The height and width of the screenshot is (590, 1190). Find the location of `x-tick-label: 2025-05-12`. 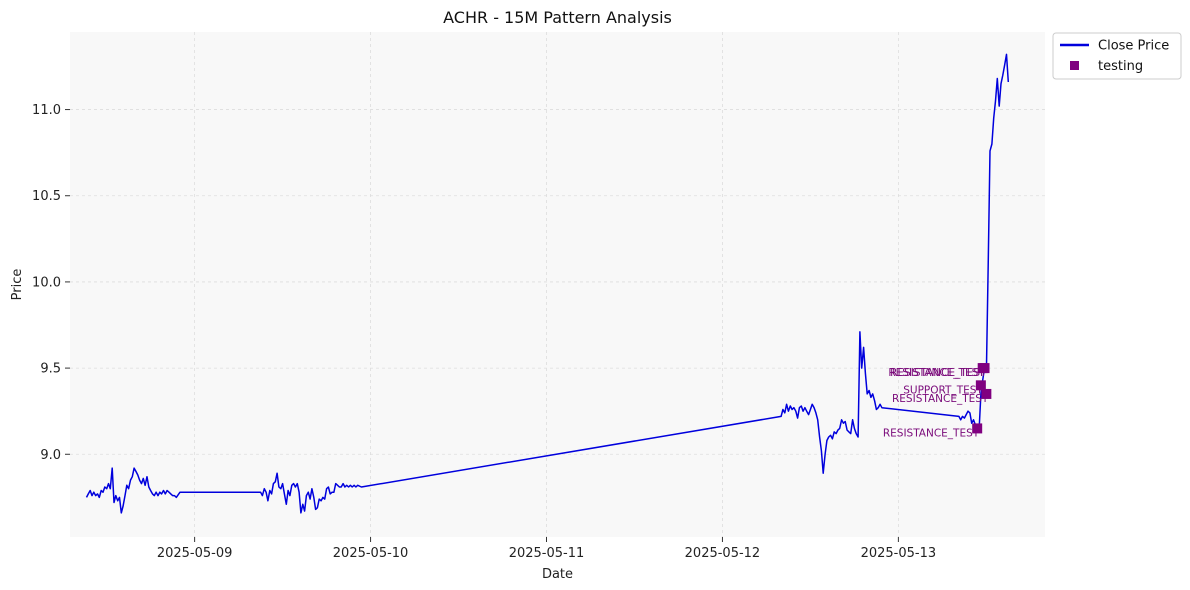

x-tick-label: 2025-05-12 is located at coordinates (723, 553).